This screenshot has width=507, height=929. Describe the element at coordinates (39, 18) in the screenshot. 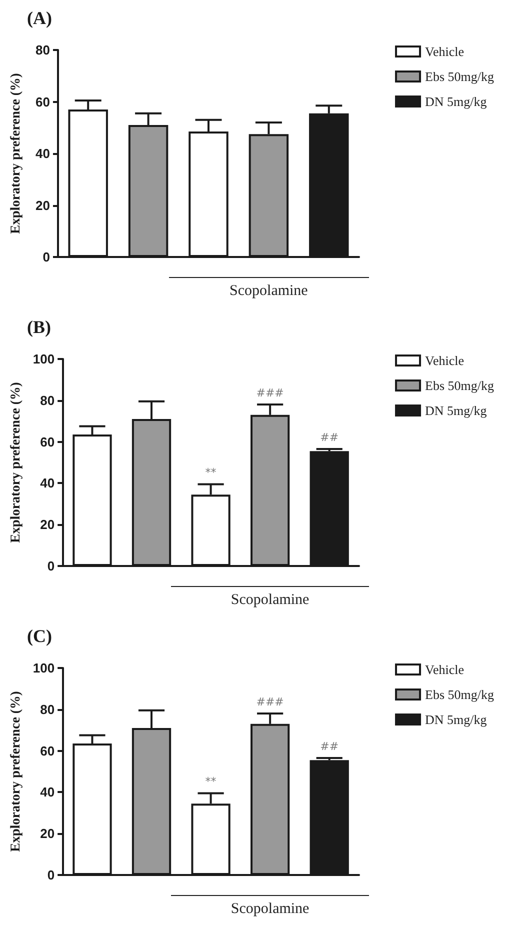

I see `chart-title: (A)` at that location.